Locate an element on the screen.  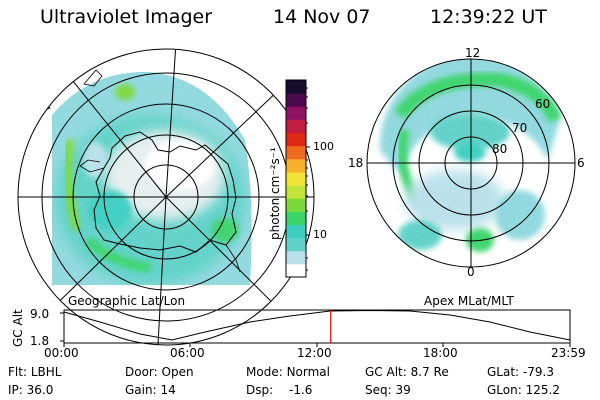
info-ip: IP: 36.0 is located at coordinates (31, 390).